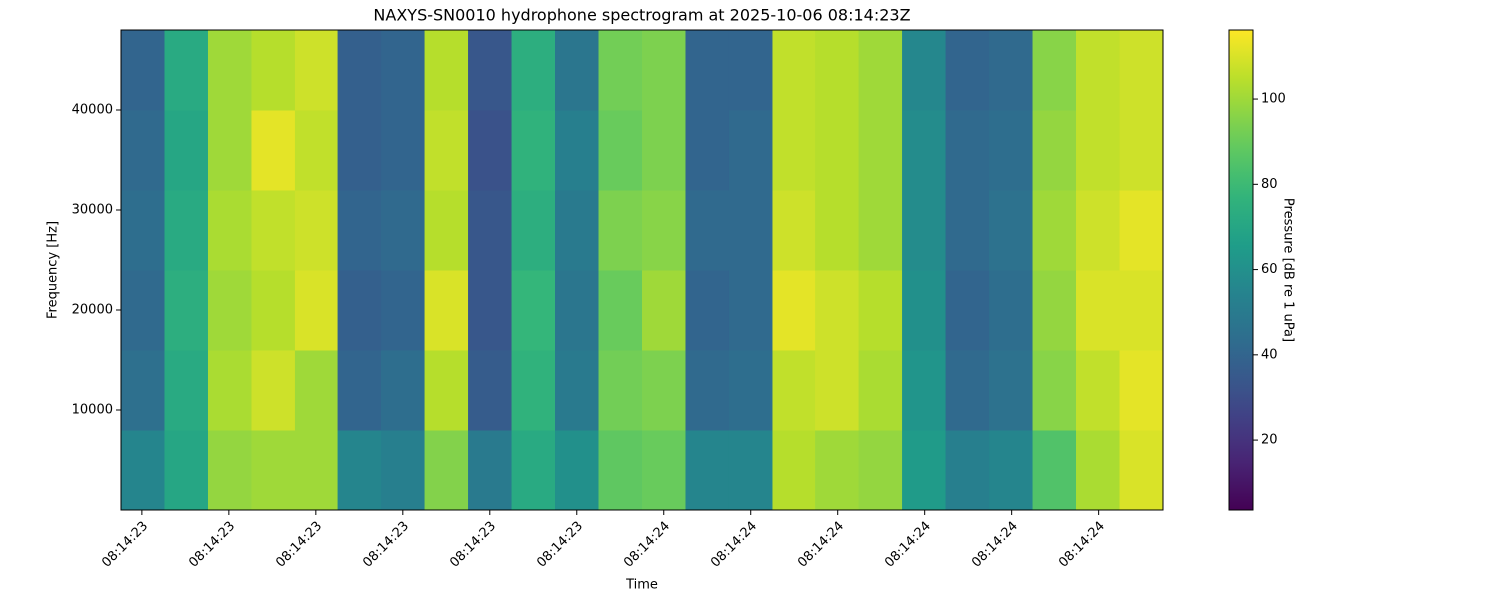 The image size is (1500, 600). What do you see at coordinates (1273, 99) in the screenshot?
I see `colorbar-tick-label: 100` at bounding box center [1273, 99].